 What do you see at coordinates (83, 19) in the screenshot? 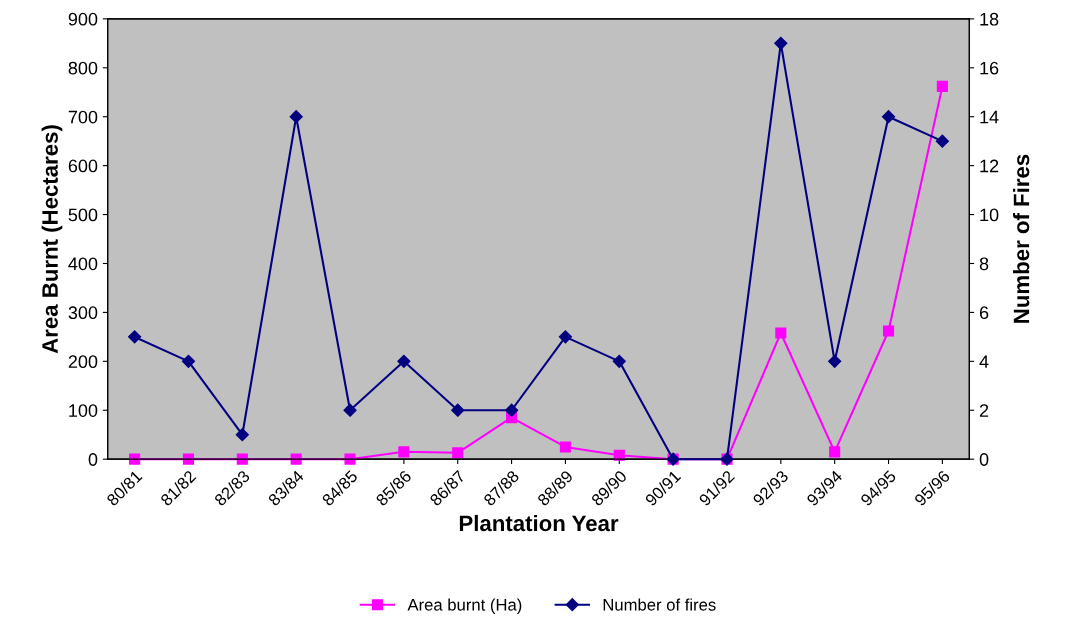
I see `y-tick-label: 900` at bounding box center [83, 19].